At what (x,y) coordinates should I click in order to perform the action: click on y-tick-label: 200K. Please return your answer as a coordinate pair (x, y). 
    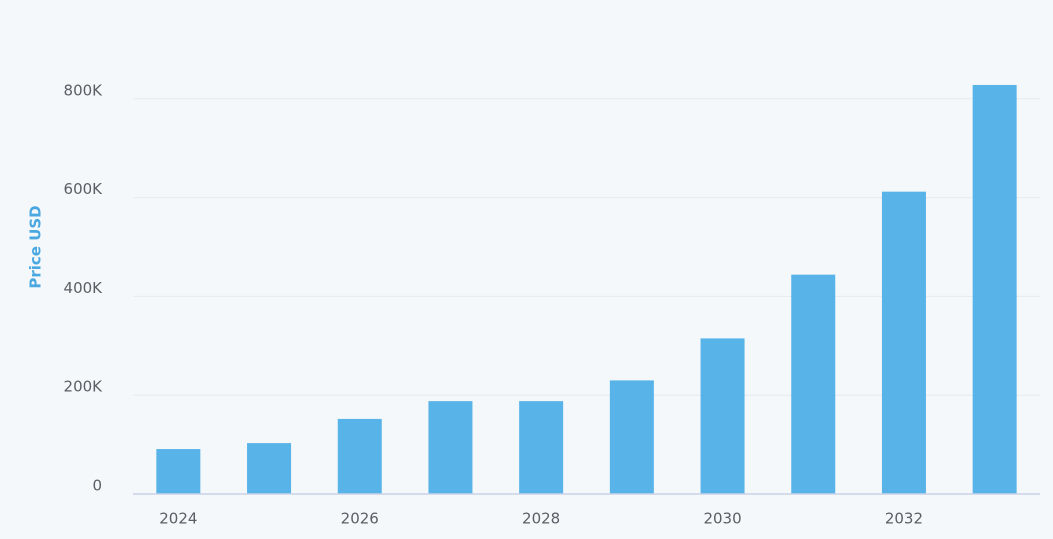
    Looking at the image, I should click on (84, 387).